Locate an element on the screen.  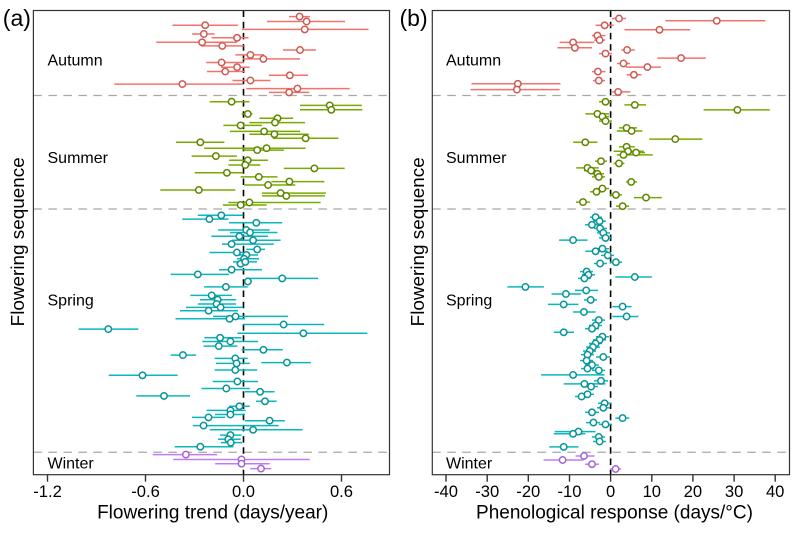
svg-text: (b) is located at coordinates (414, 18).